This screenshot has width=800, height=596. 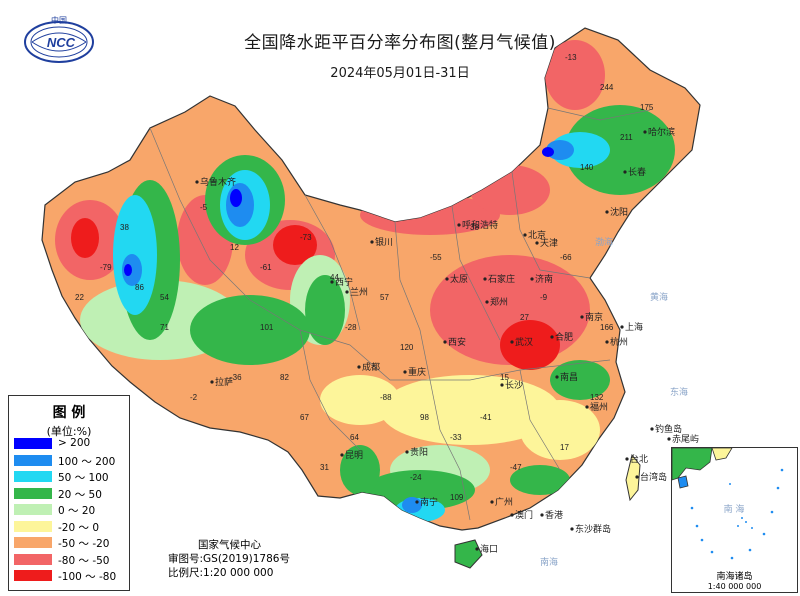 What do you see at coordinates (59, 39) in the screenshot?
I see `ncc-logo-icon: 中国 NCC` at bounding box center [59, 39].